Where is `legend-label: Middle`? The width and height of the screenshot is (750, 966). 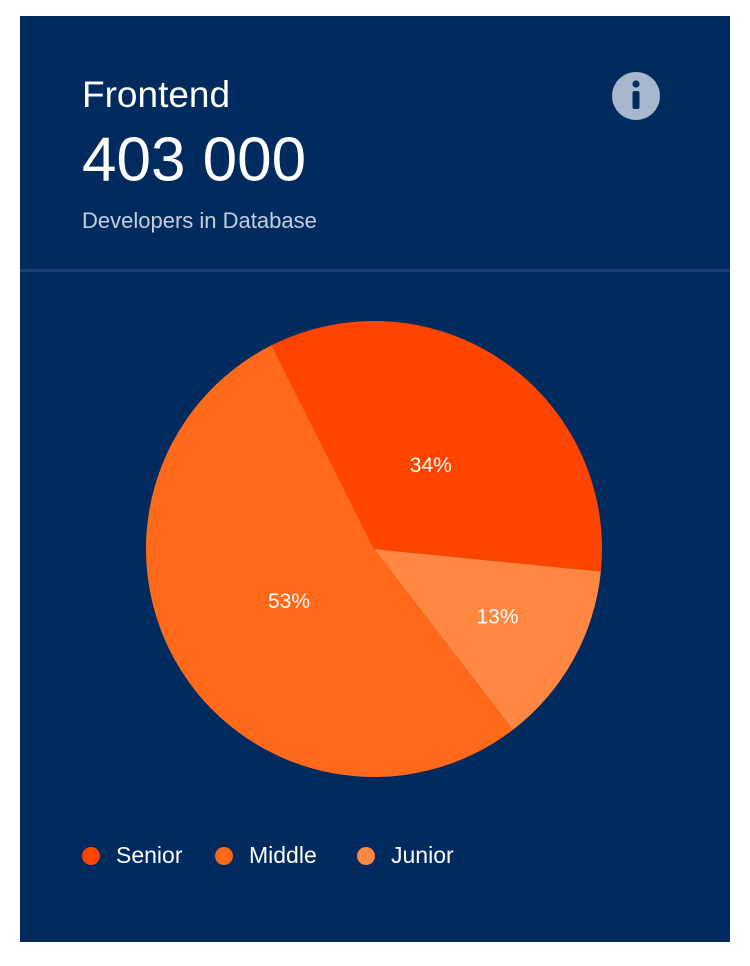
legend-label: Middle is located at coordinates (283, 855).